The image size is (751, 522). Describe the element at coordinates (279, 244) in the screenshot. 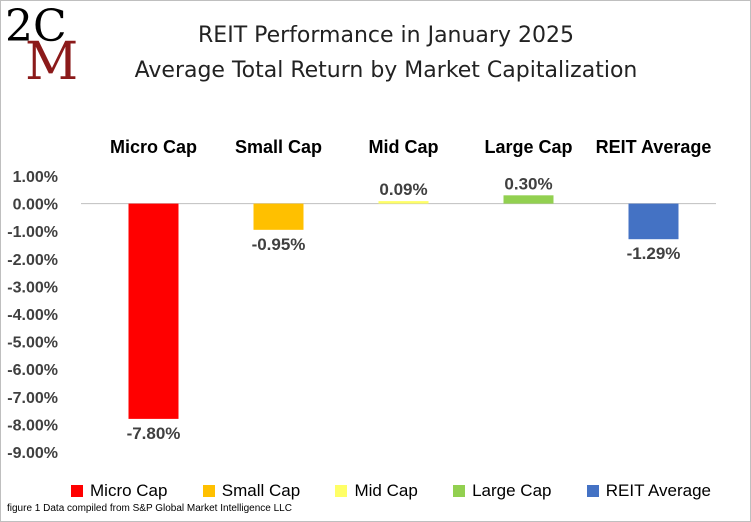

I see `data-label: -0.95%` at that location.